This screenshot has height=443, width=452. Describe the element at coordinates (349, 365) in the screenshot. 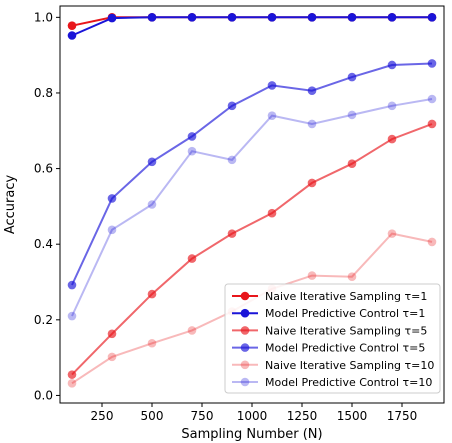

I see `legend-label: Naive Iterative Sampling τ=10` at that location.